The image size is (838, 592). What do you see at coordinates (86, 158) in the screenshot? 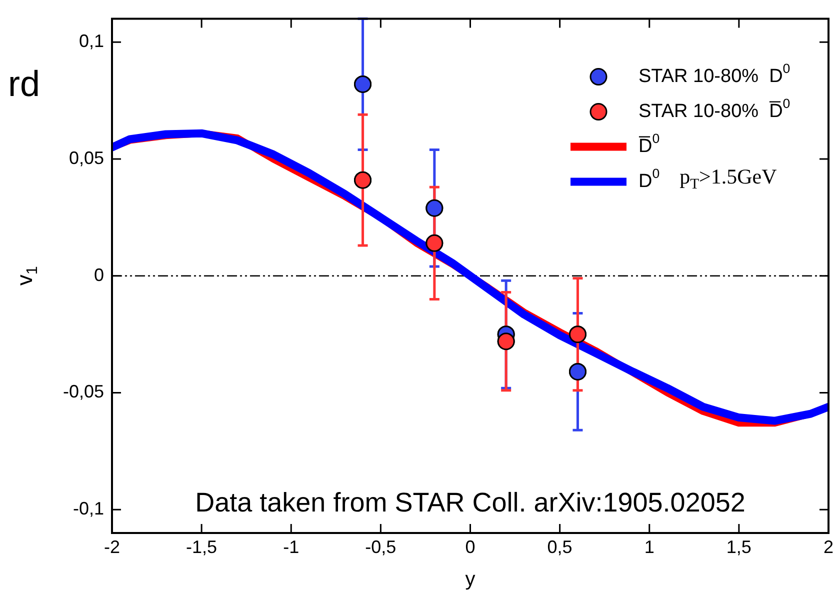
I see `y-tick-label: 0,05` at bounding box center [86, 158].